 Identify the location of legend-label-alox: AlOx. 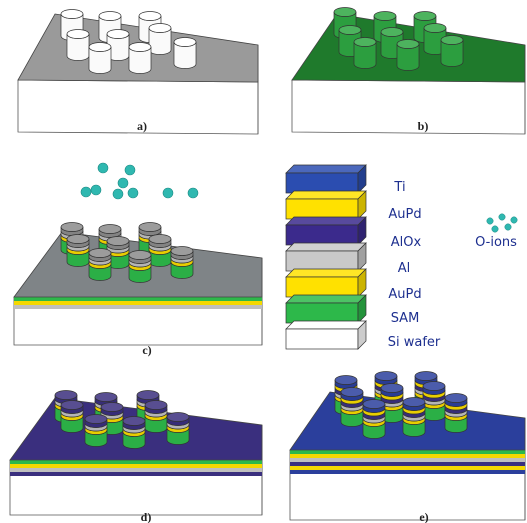
(406, 242).